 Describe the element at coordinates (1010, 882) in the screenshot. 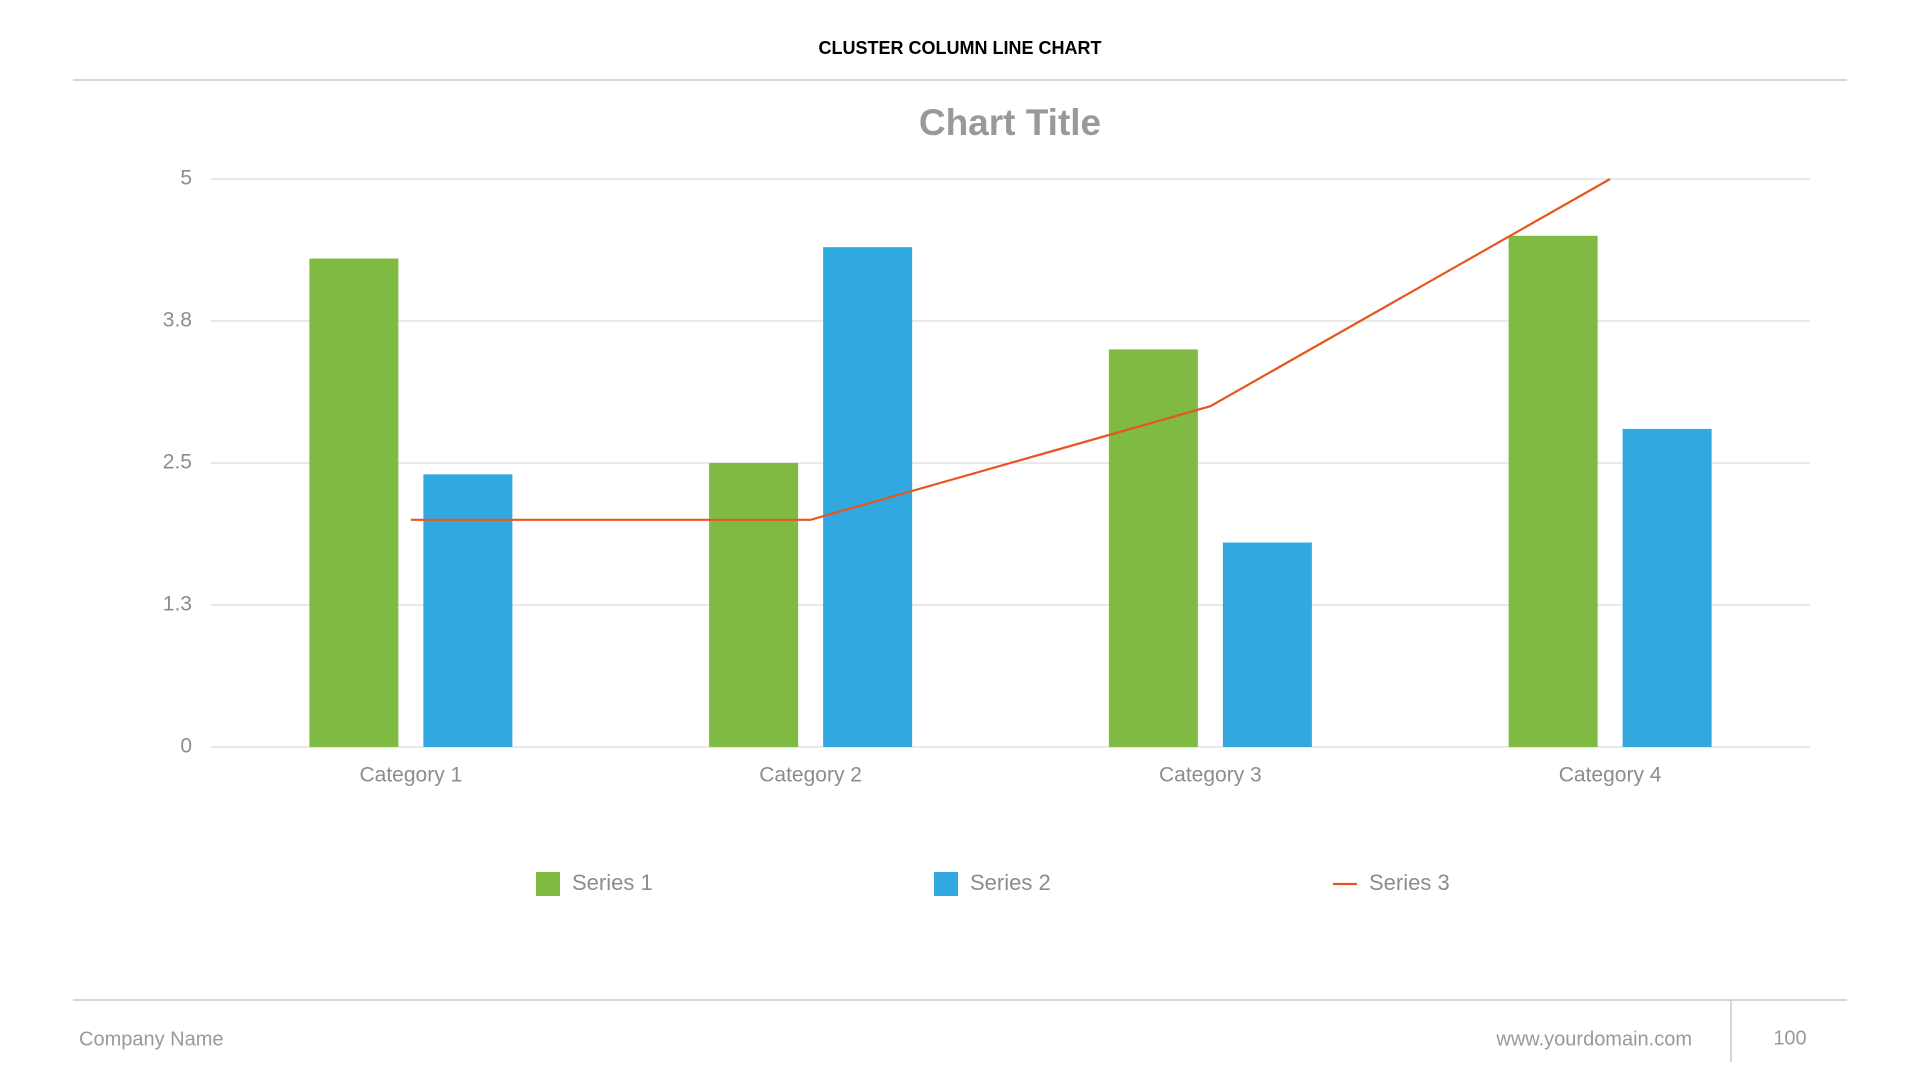

I see `legend-label: Series 2` at that location.